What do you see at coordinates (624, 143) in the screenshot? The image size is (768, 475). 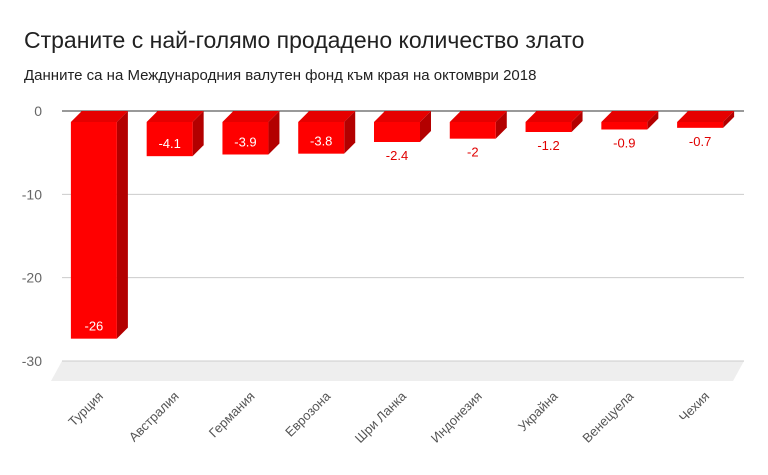 I see `data-label: -0.9` at bounding box center [624, 143].